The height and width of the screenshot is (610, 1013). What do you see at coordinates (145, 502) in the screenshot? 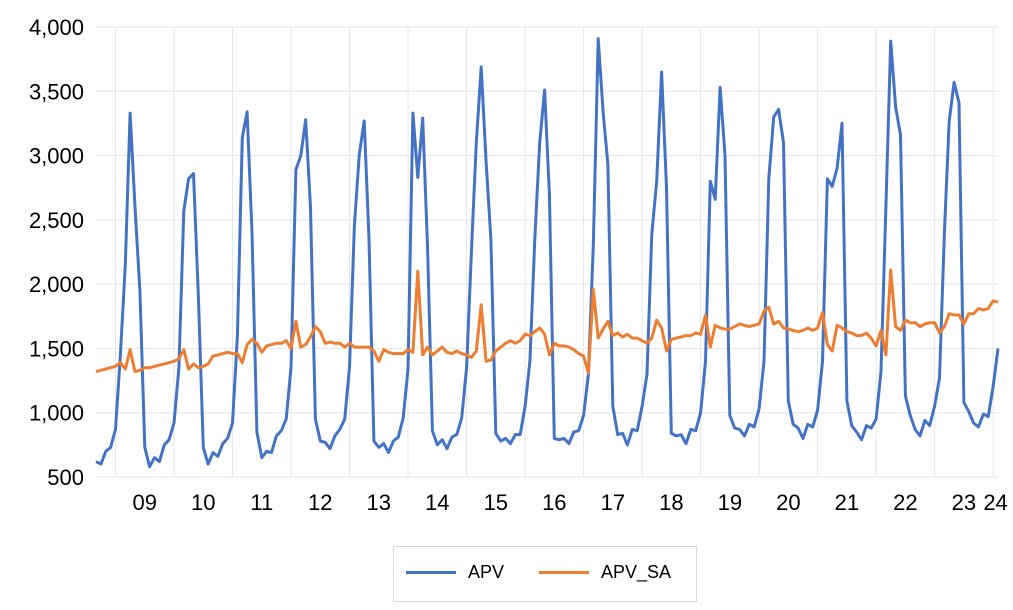
I see `x-tick-label: 09` at bounding box center [145, 502].